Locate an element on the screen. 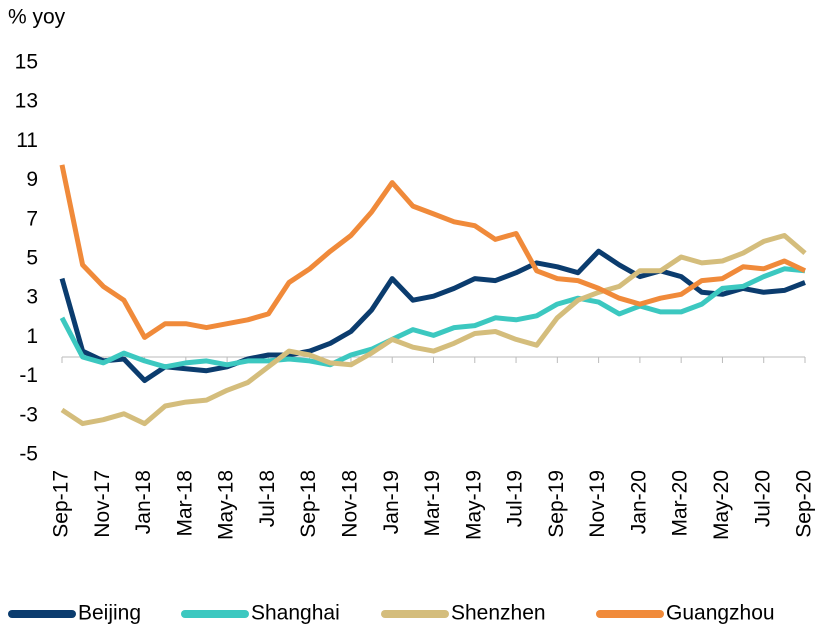 Image resolution: width=815 pixels, height=632 pixels. chart-title: % yoy is located at coordinates (37, 17).